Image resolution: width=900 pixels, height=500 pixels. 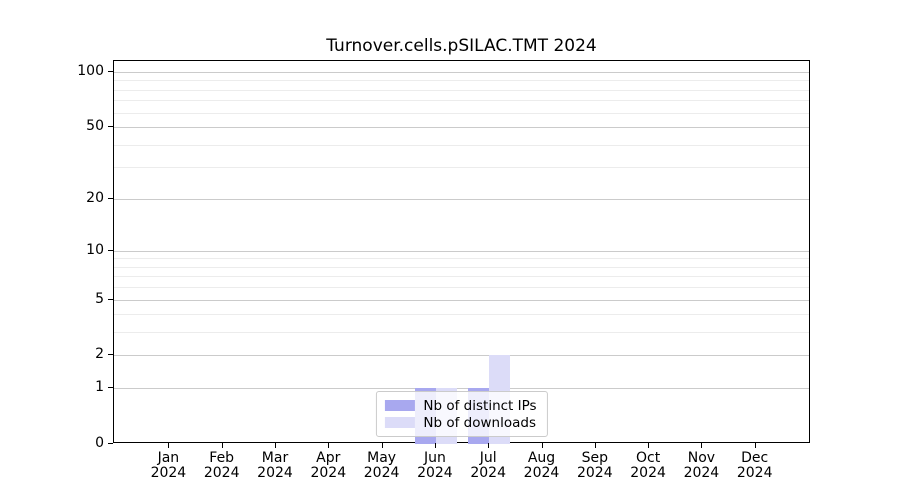 I want to click on x-tick-label: Apr 2024, so click(x=328, y=466).